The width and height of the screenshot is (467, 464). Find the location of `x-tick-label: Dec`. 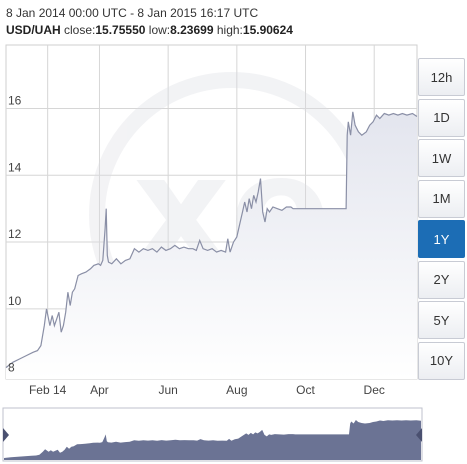

x-tick-label: Dec is located at coordinates (374, 390).